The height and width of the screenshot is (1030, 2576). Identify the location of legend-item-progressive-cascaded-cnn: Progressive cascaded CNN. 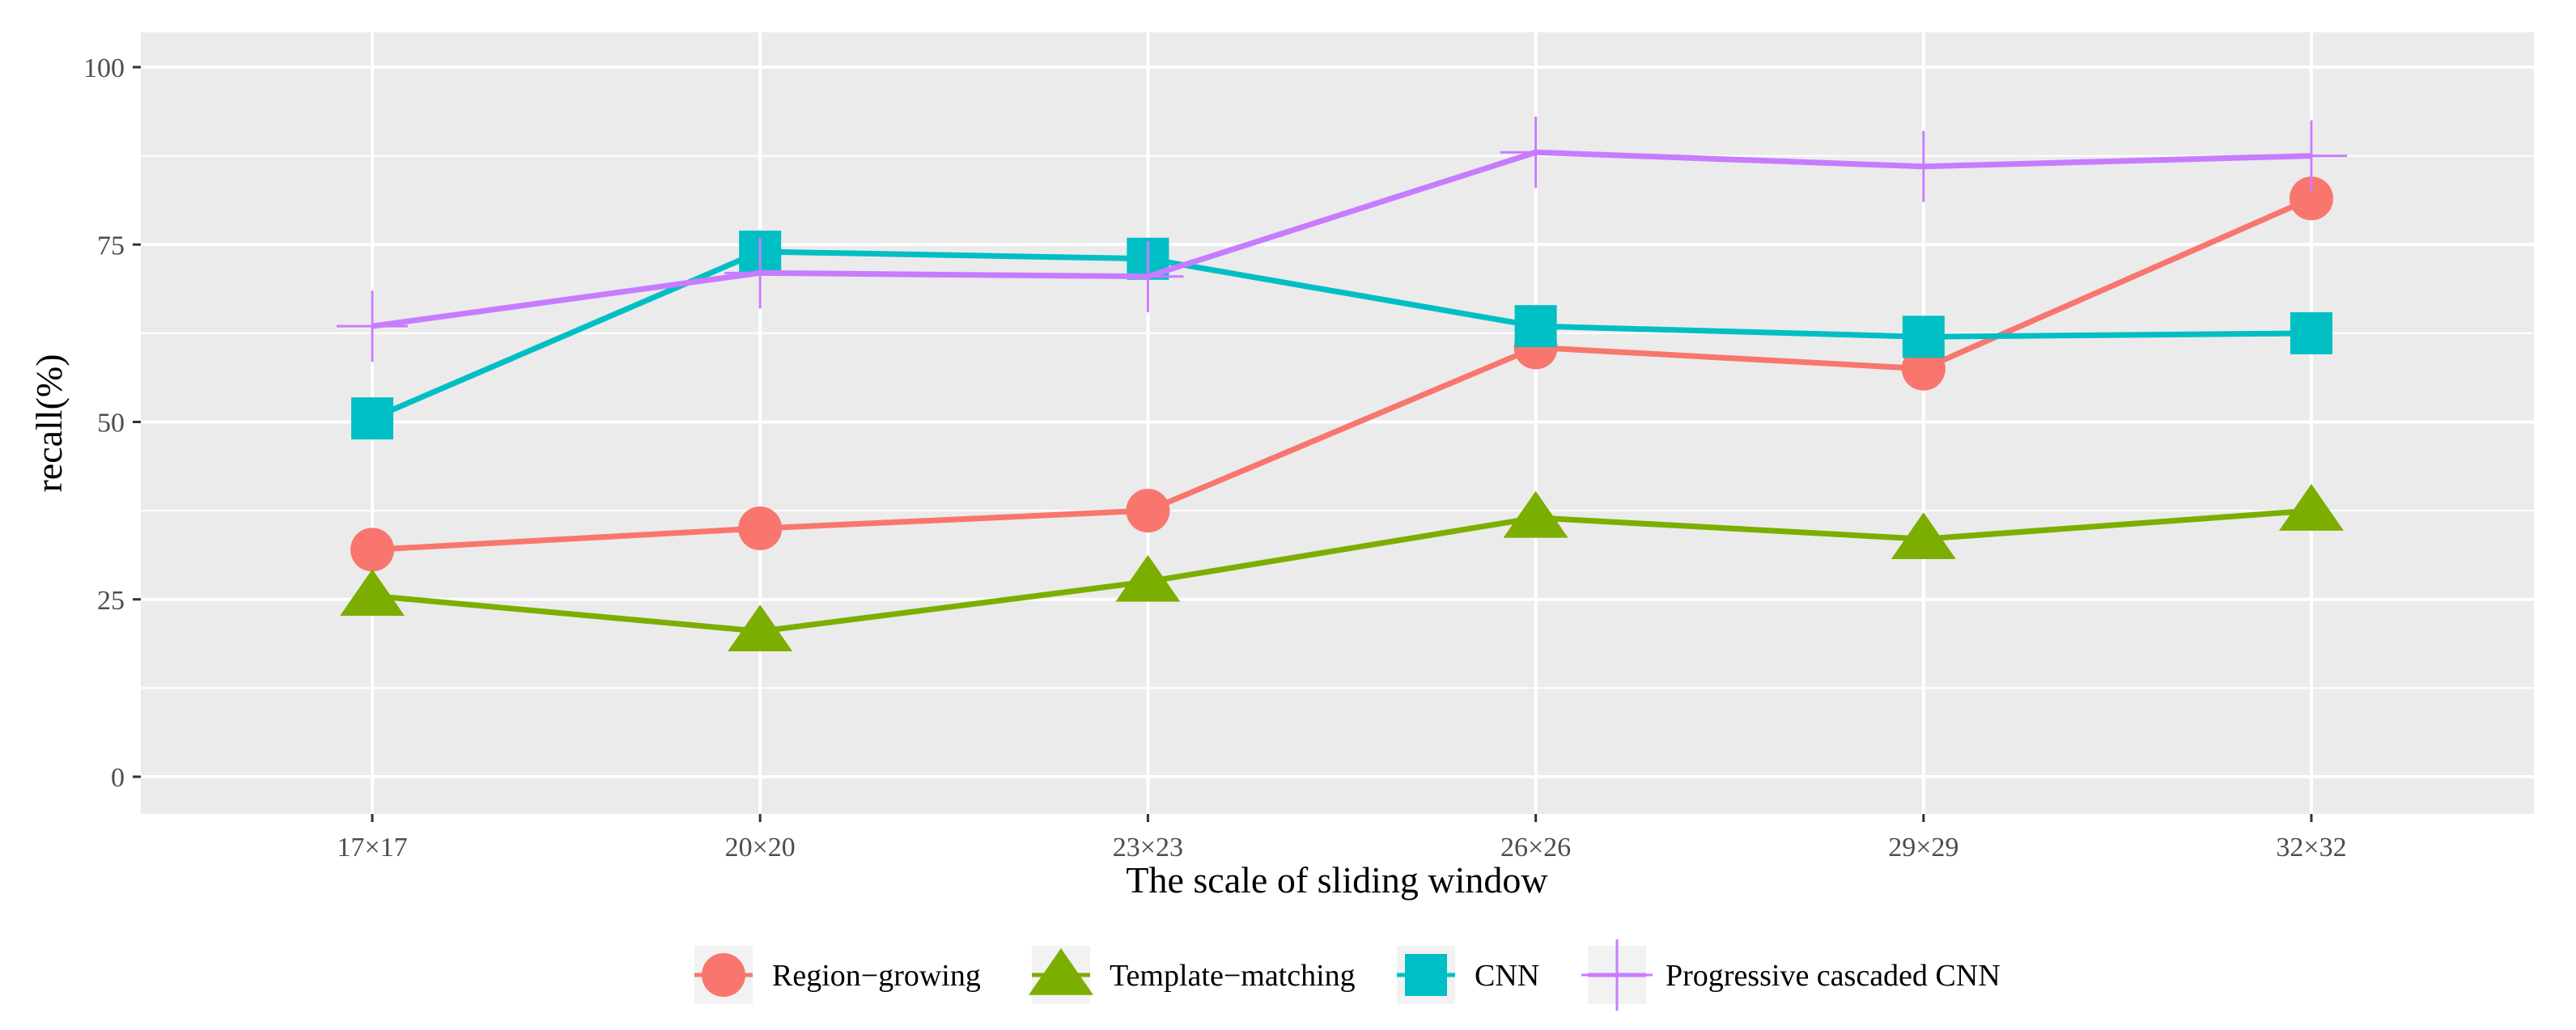
(1791, 975).